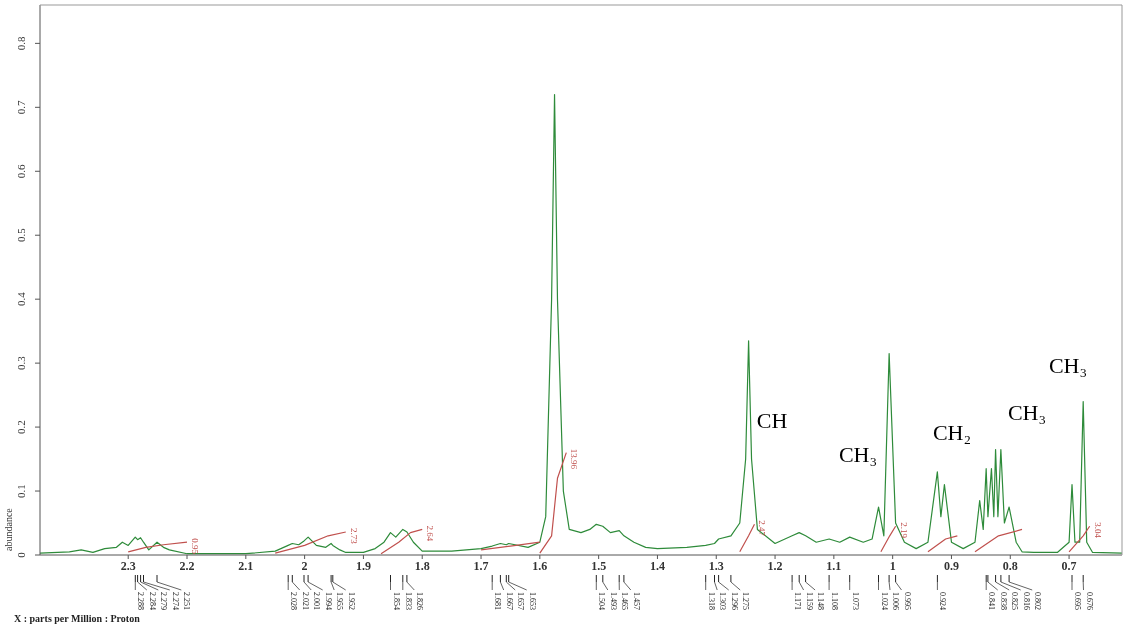 The height and width of the screenshot is (624, 1124). What do you see at coordinates (809, 601) in the screenshot?
I see `text: 1.159` at bounding box center [809, 601].